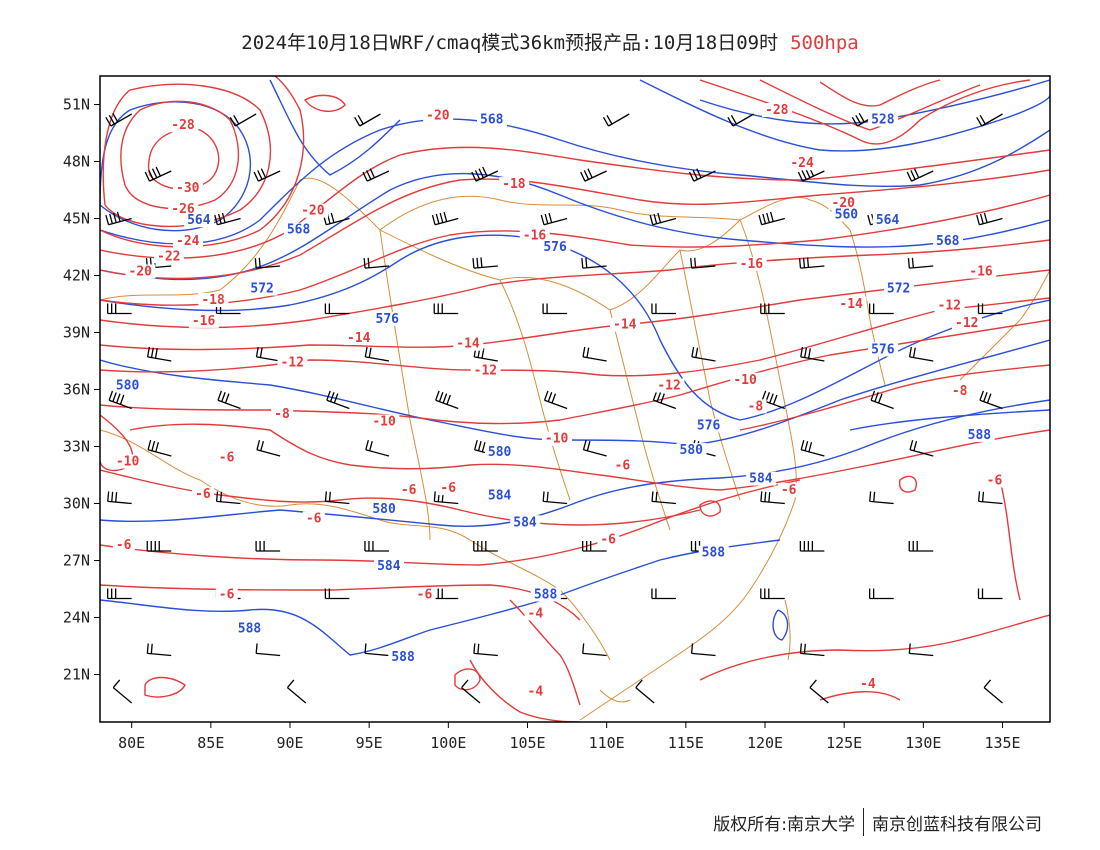 Image resolution: width=1100 pixels, height=850 pixels. I want to click on border-china-north, so click(475, 244).